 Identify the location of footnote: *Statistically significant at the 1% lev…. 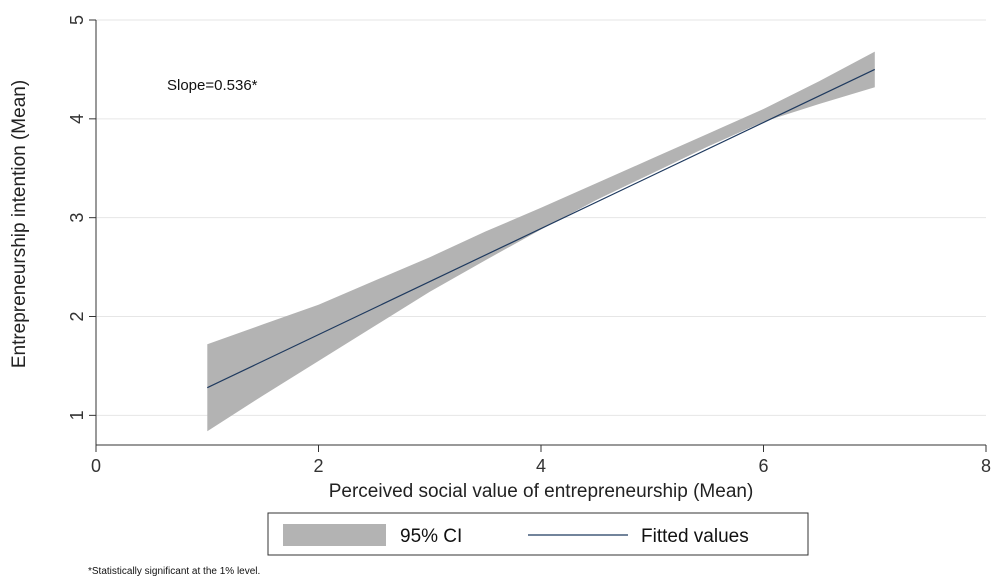
(174, 571).